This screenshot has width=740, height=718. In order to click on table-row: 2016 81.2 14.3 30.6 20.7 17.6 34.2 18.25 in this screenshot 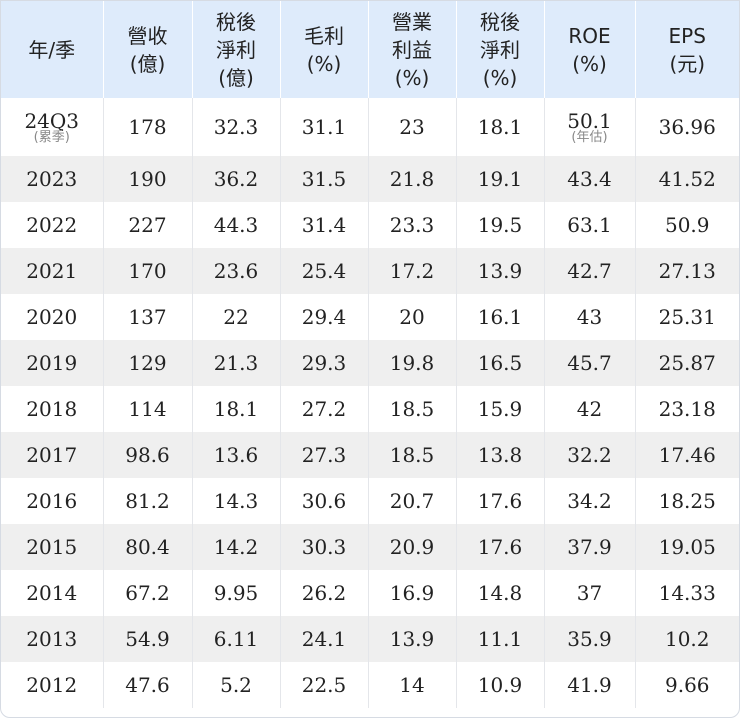, I will do `click(370, 501)`.